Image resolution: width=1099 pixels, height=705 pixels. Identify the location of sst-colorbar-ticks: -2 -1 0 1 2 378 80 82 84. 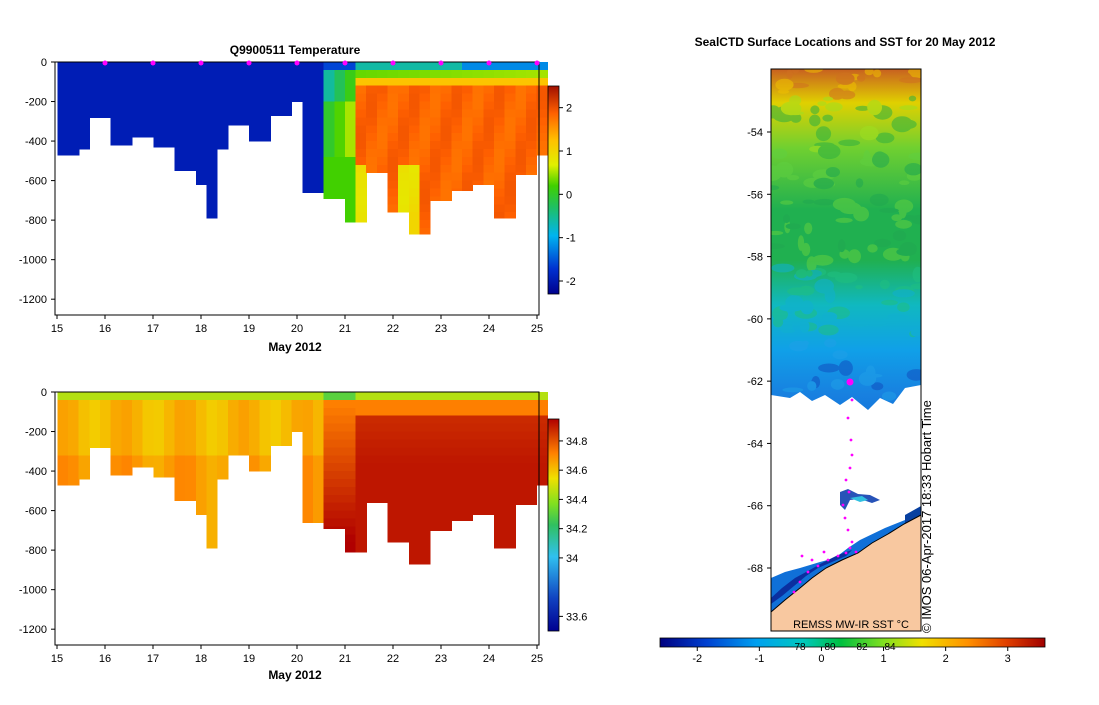
(851, 653).